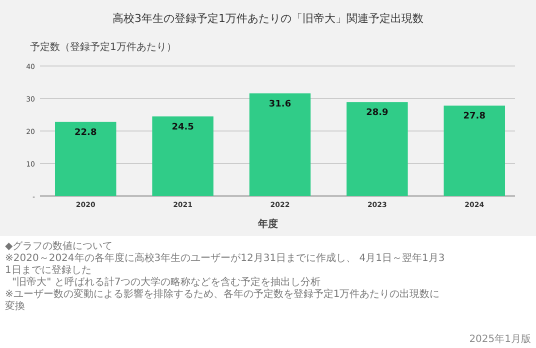  What do you see at coordinates (474, 117) in the screenshot?
I see `data-label: 27.8` at bounding box center [474, 117].